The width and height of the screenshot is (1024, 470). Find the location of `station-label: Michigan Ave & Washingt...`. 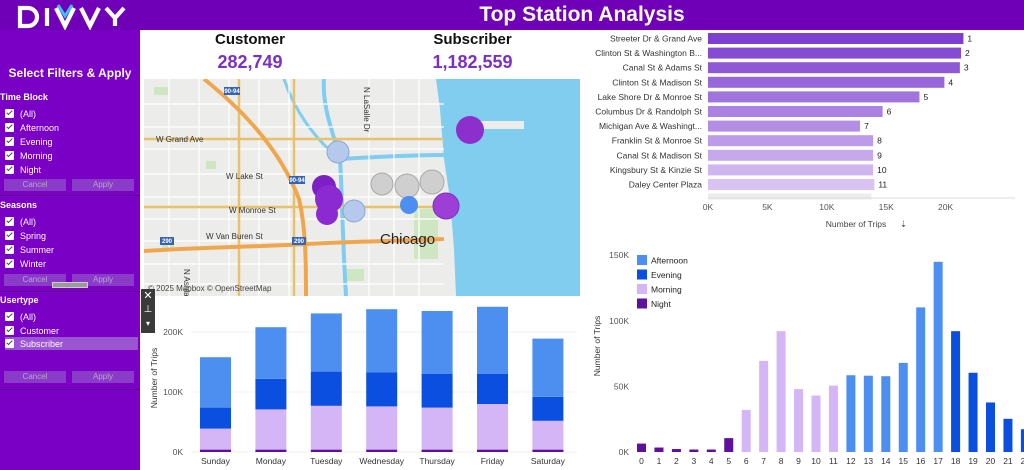

station-label: Michigan Ave & Washingt... is located at coordinates (650, 126).